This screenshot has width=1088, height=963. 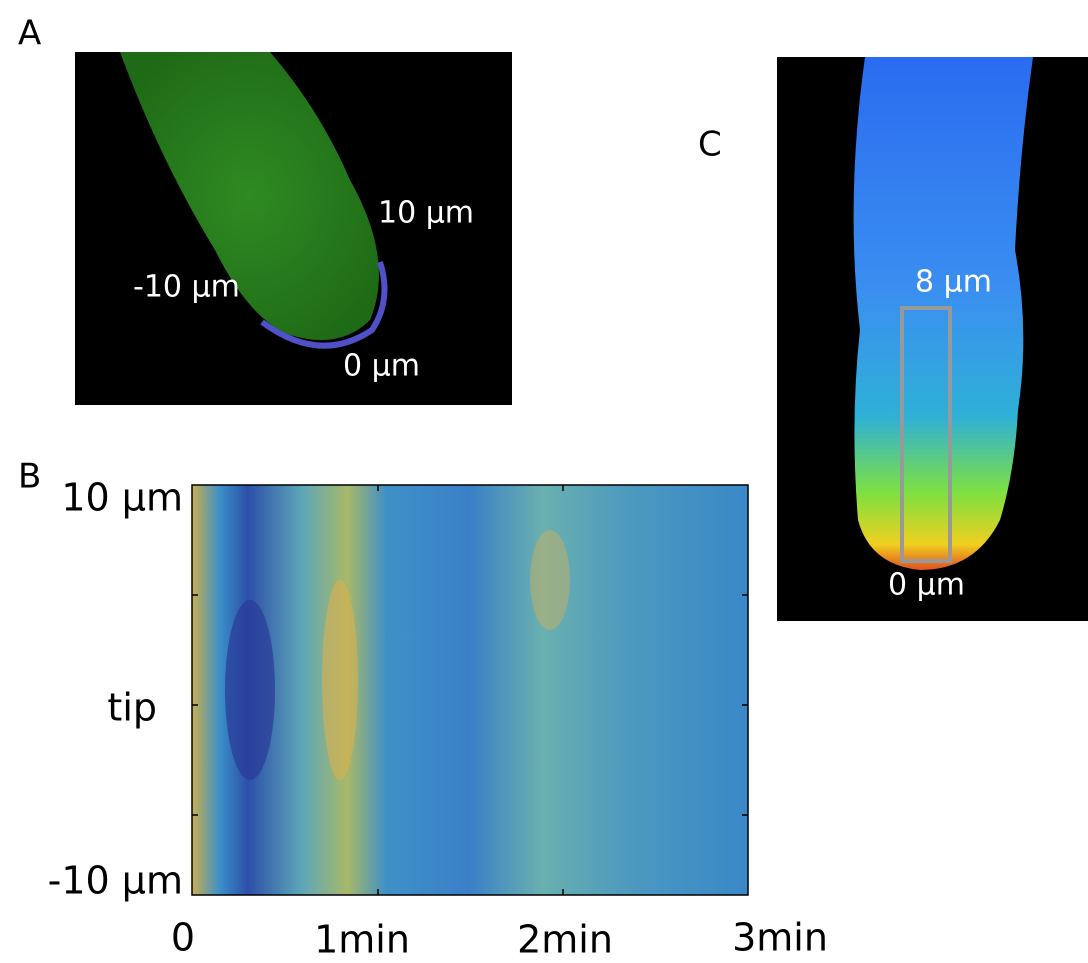 I want to click on hypha-green, so click(x=249, y=196).